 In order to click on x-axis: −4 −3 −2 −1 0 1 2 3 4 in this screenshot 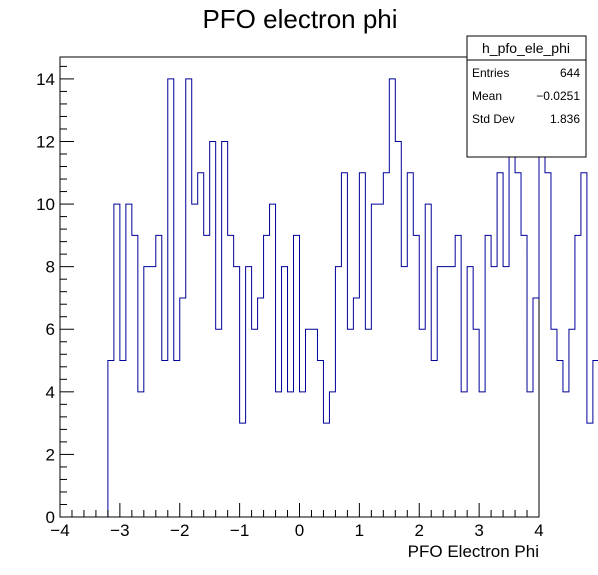, I will do `click(297, 521)`.